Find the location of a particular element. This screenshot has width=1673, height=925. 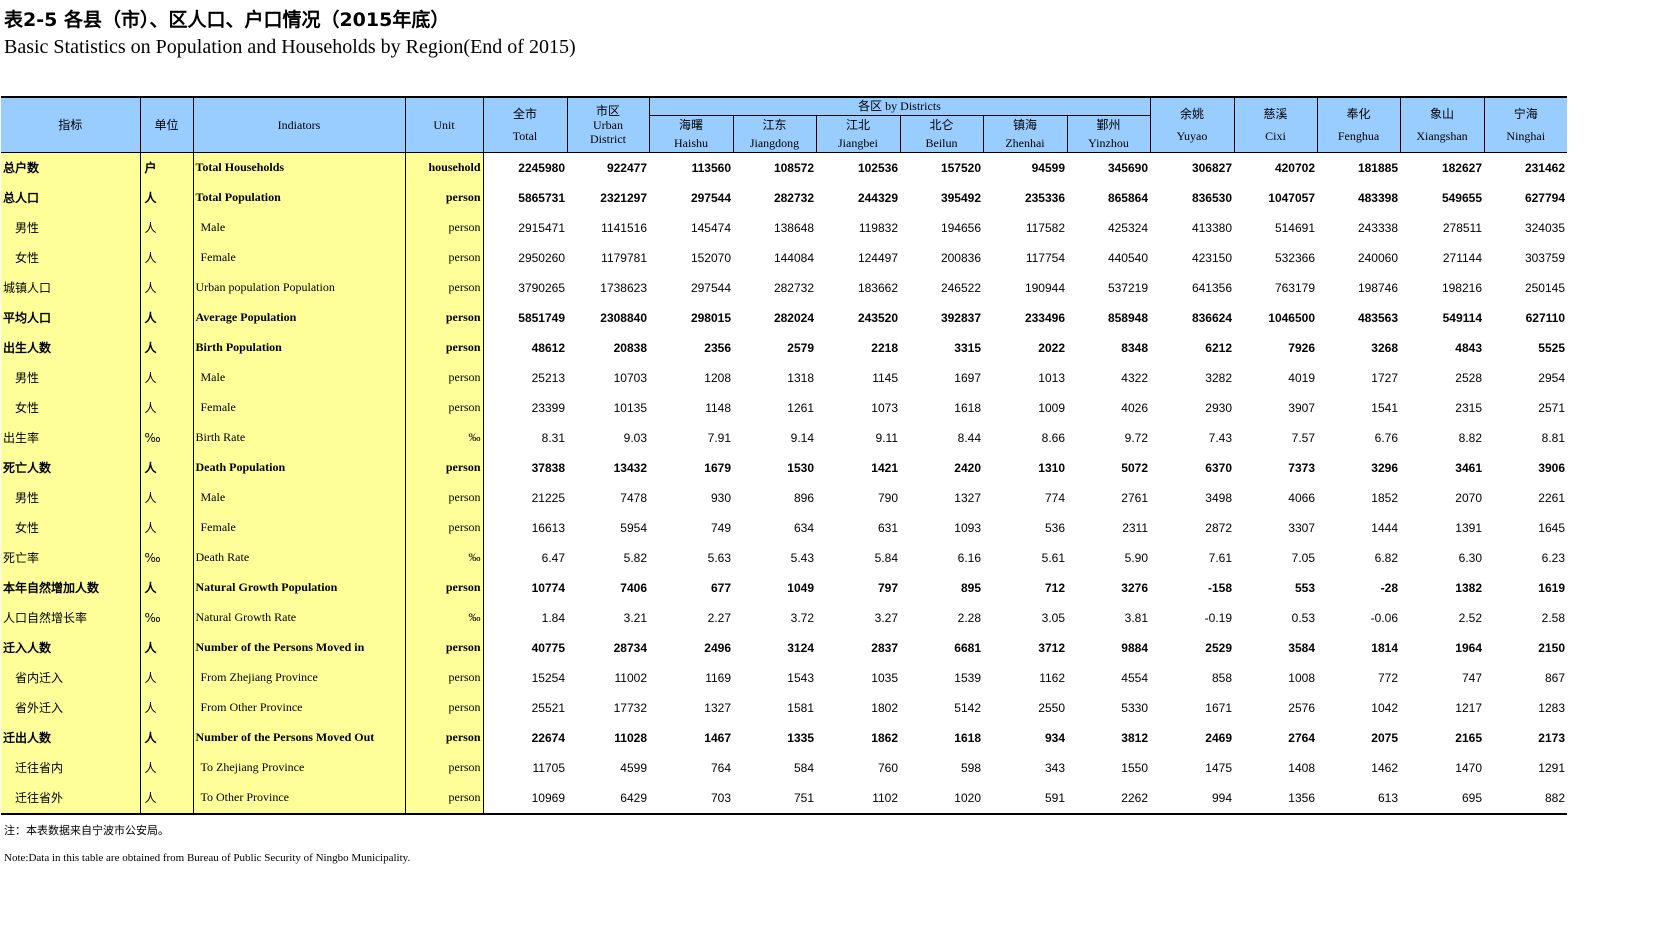

row-value-cell: 5.82 is located at coordinates (635, 557).